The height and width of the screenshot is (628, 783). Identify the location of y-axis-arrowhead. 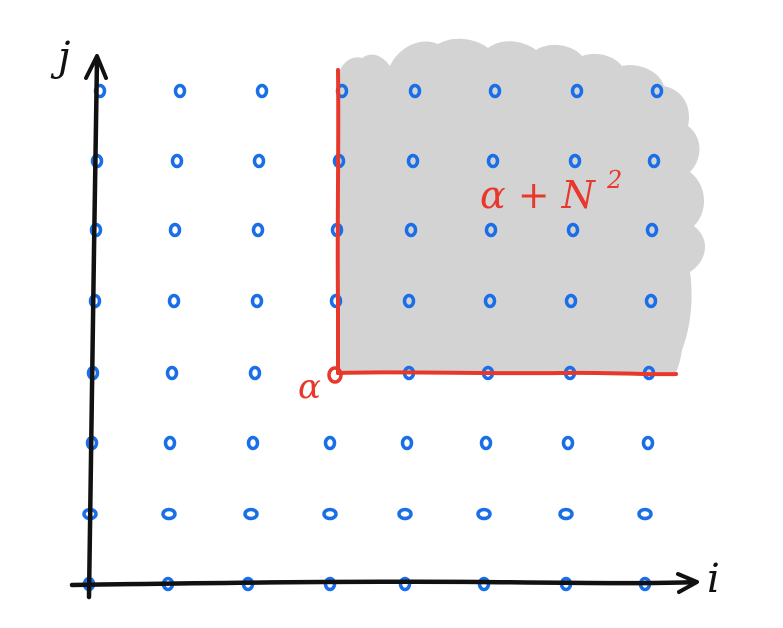
(96, 67).